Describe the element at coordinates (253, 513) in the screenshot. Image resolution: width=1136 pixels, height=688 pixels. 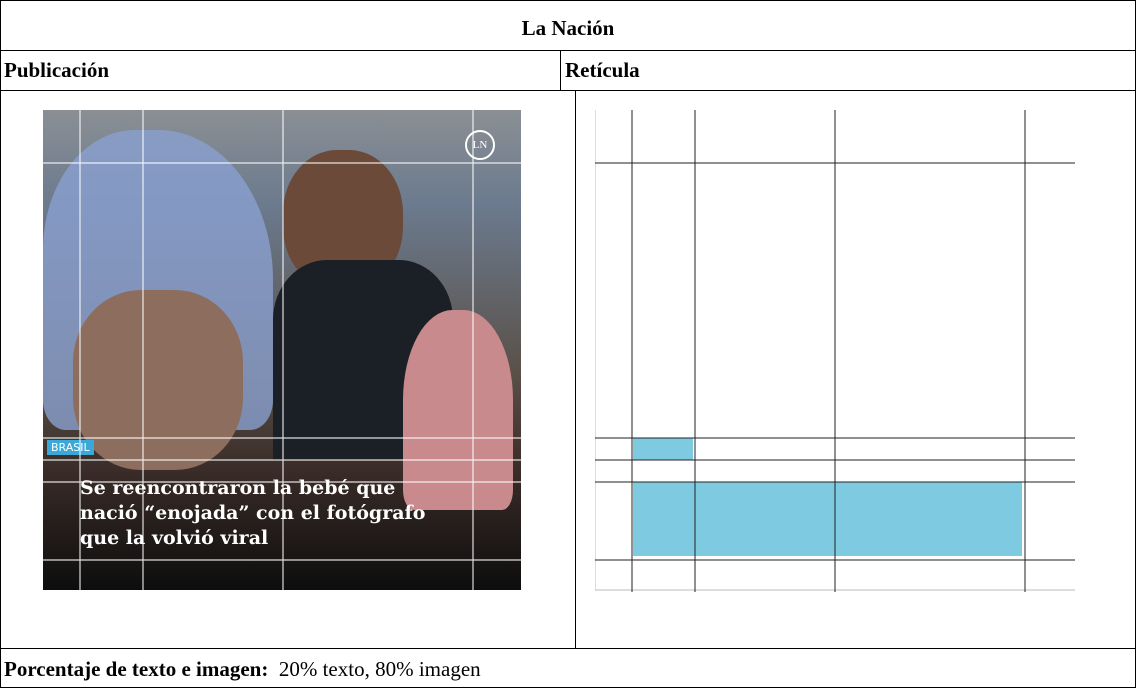
I see `headline-line: nació “enojada” con el fotógrafo` at that location.